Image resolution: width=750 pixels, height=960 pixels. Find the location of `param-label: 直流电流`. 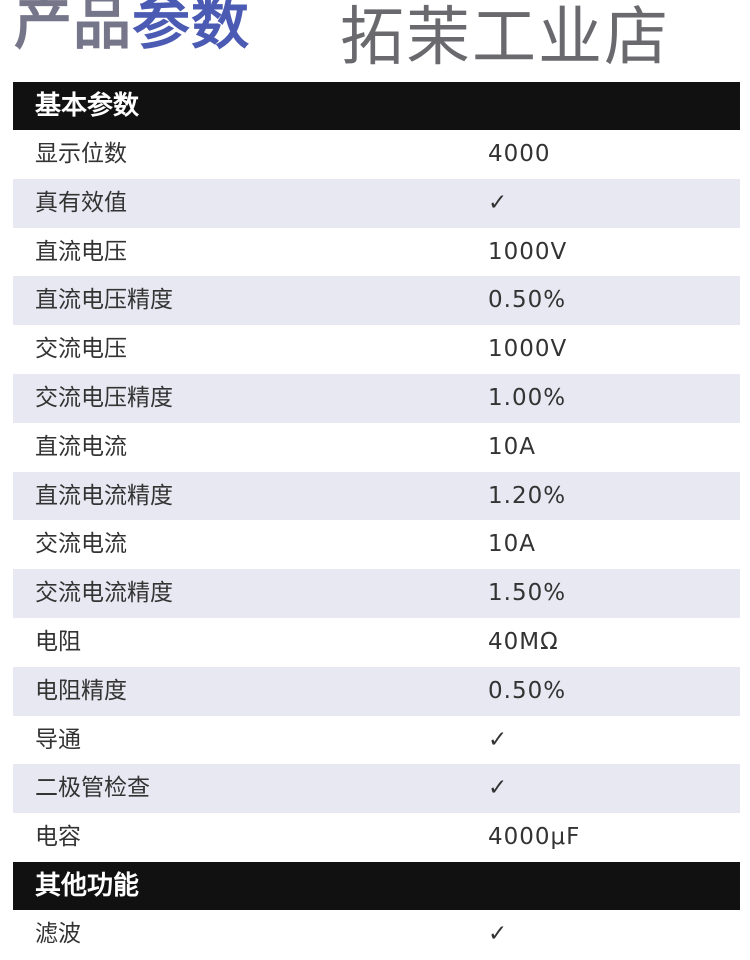

param-label: 直流电流 is located at coordinates (81, 446).